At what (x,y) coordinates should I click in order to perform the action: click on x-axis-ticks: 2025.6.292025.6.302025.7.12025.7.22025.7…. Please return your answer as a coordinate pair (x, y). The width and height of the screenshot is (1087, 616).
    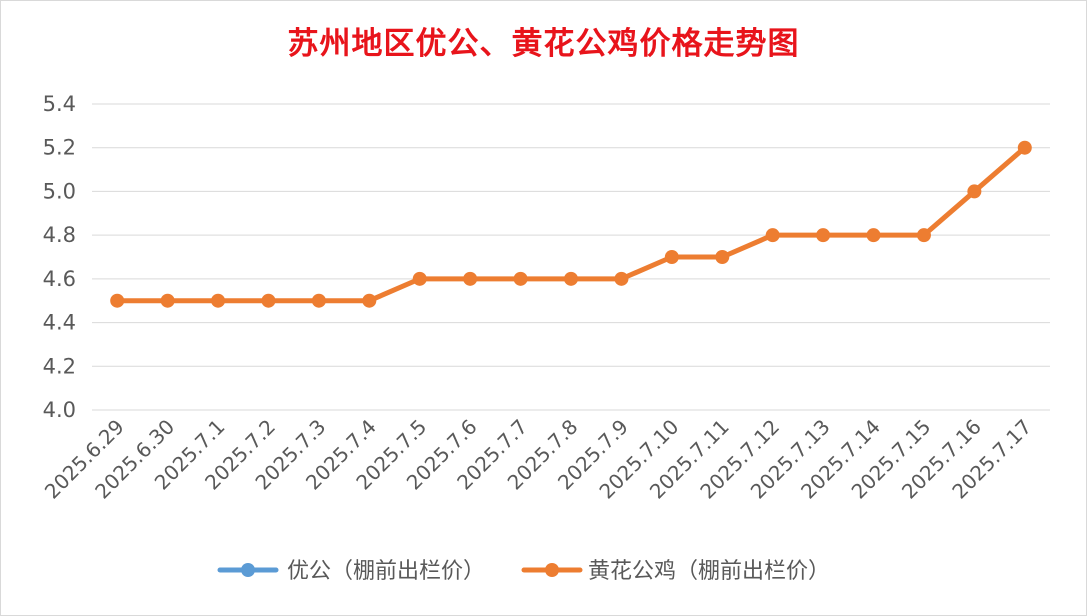
    Looking at the image, I should click on (538, 459).